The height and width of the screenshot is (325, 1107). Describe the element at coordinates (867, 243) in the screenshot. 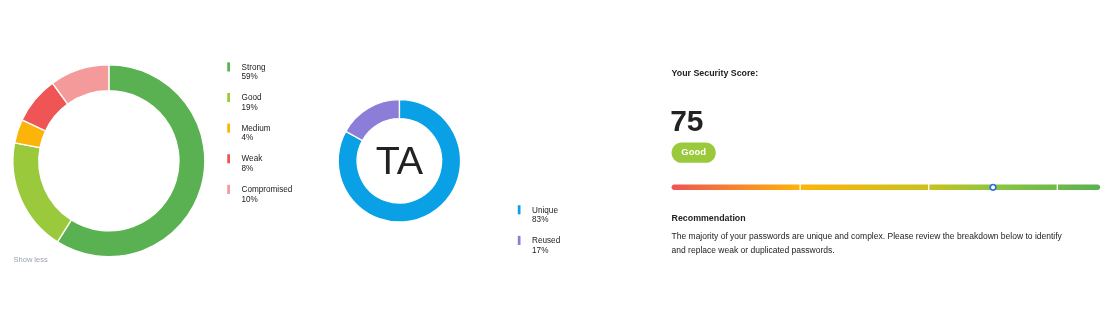

I see `text: The majority of your passwords are unique and complex. Please review the breakdown below to identify and replace weak or duplicated passwords.` at that location.